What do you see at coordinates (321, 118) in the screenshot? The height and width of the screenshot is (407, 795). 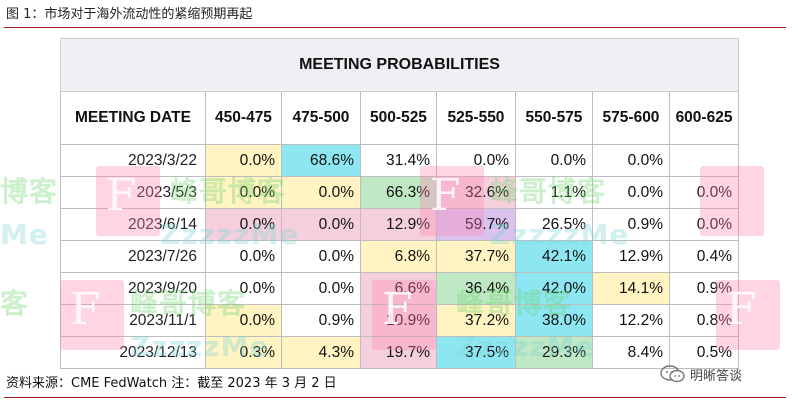 I see `column-header-rate-range: 475-500` at bounding box center [321, 118].